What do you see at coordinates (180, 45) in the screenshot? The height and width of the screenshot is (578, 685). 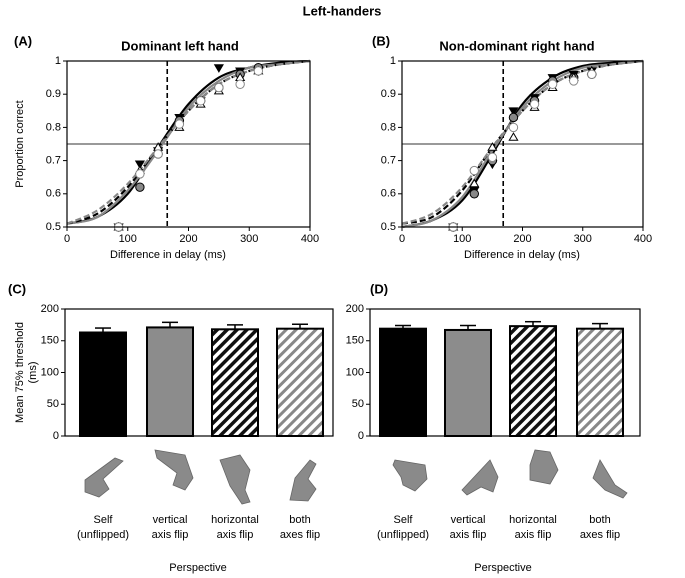 I see `panel-title: Dominant left hand` at bounding box center [180, 45].